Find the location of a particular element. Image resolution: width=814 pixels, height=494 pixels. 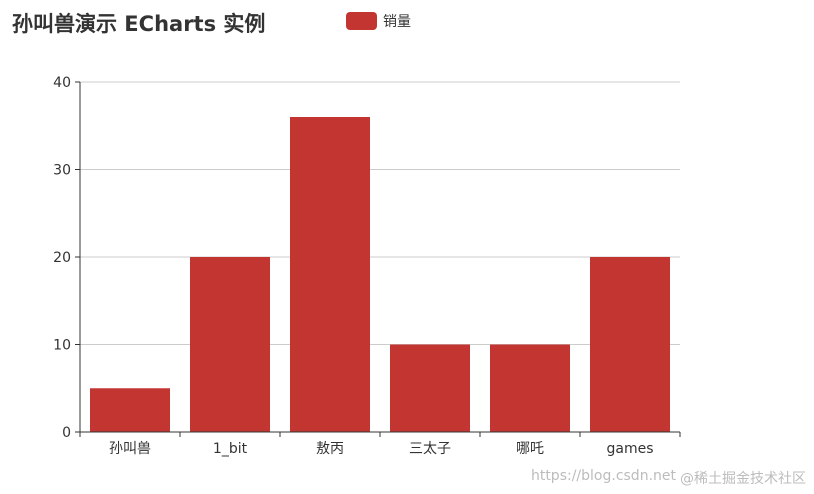

legend: 销量 is located at coordinates (378, 21).